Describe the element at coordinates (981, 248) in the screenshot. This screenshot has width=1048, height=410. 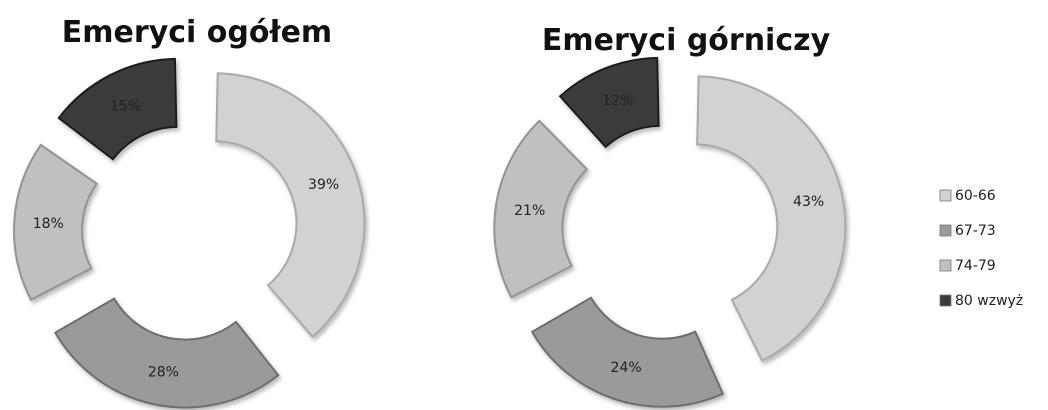
I see `legend: 60-66 67-73 74-79 80 wzwyż` at that location.